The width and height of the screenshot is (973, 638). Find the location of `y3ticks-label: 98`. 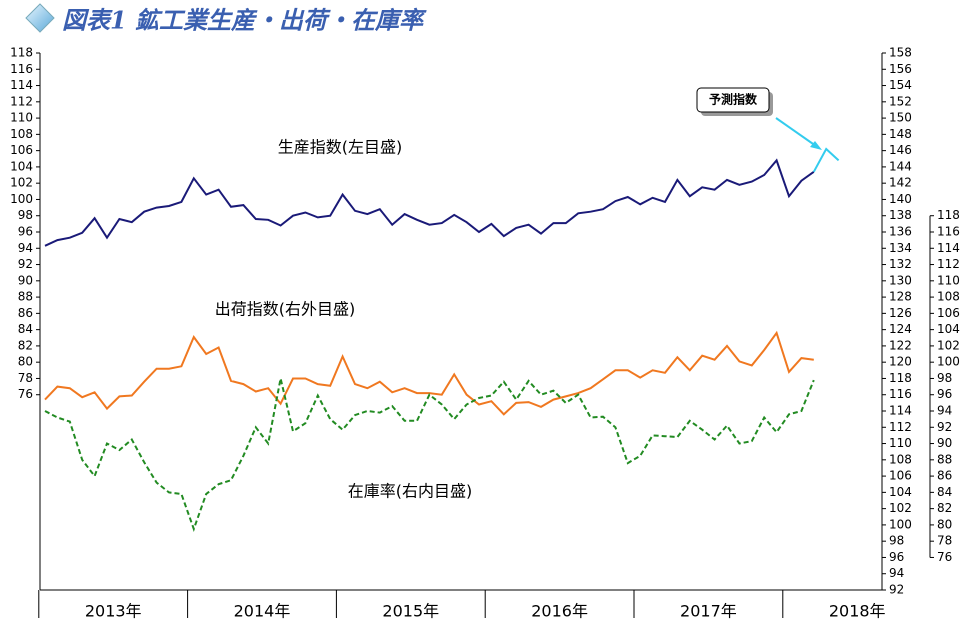

y3ticks-label: 98 is located at coordinates (944, 378).